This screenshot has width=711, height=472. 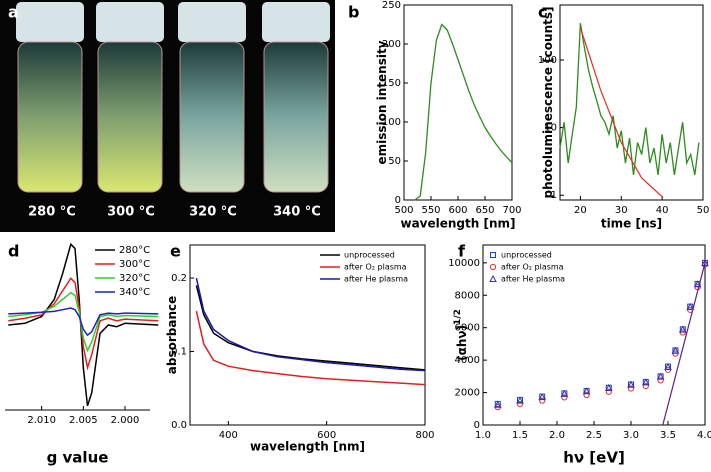 I want to click on y-tick-label: 200, so click(x=391, y=44).